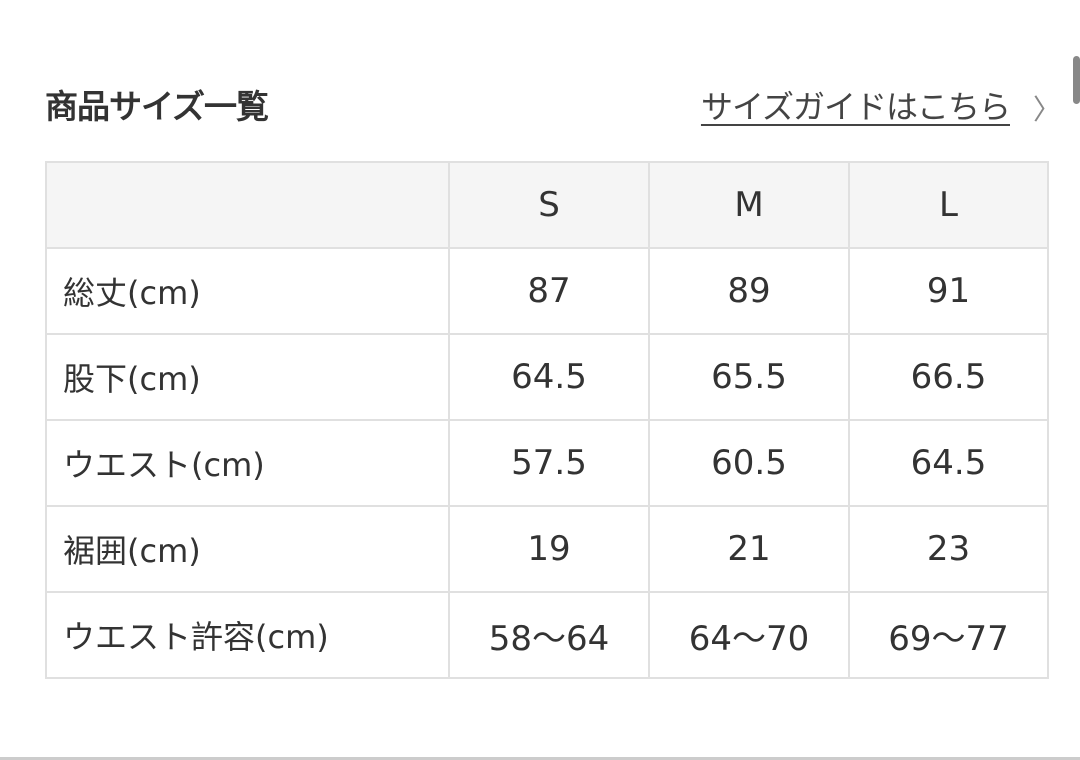 This screenshot has width=1080, height=760. Describe the element at coordinates (1076, 80) in the screenshot. I see `scrollbar` at that location.